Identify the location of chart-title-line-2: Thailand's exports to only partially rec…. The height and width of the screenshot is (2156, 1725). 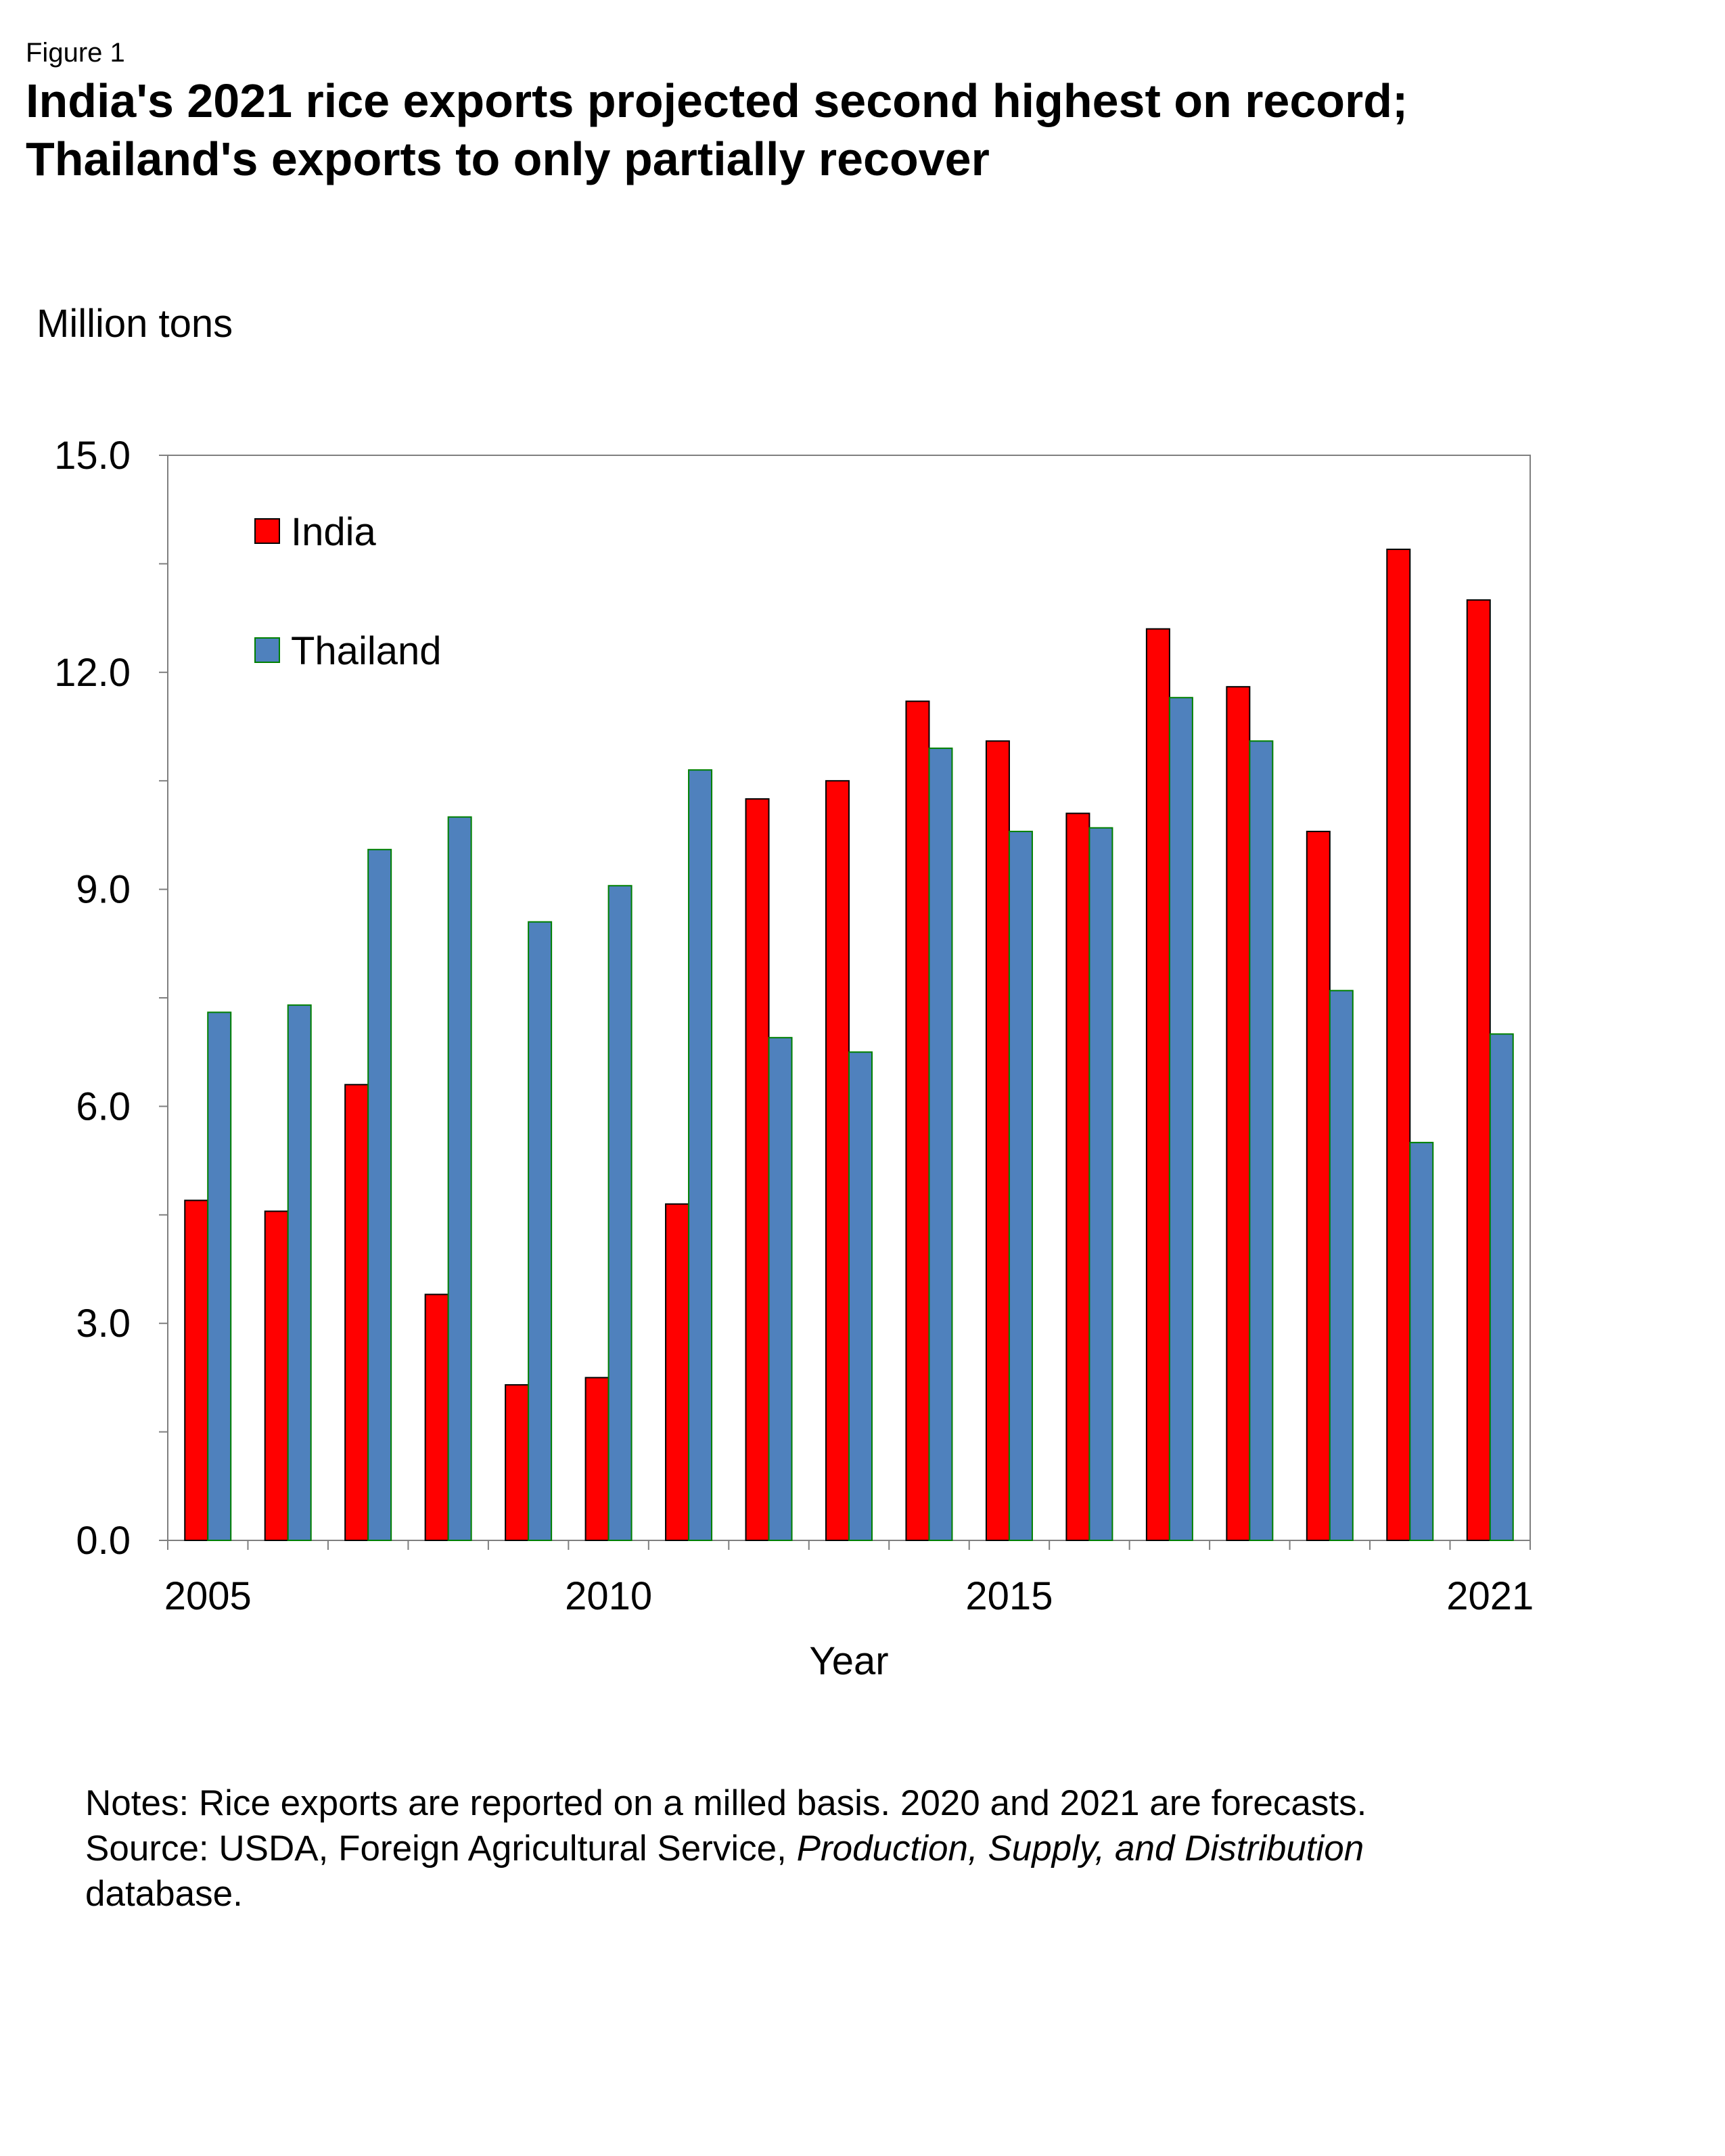
(508, 159).